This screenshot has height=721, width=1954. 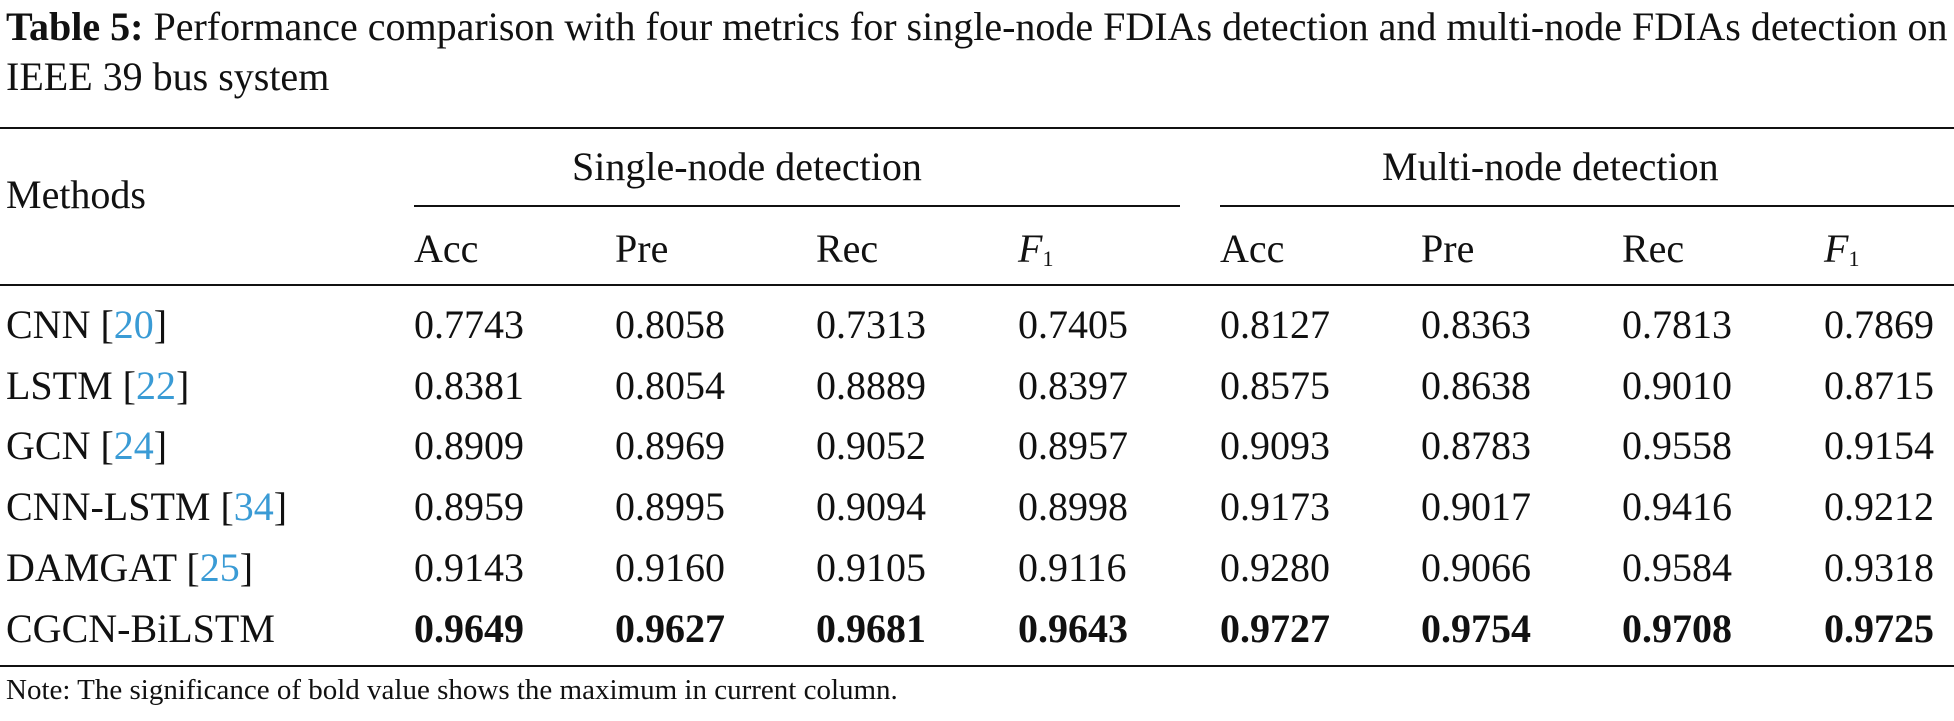 What do you see at coordinates (1275, 567) in the screenshot?
I see `value-cell: 0.9280` at bounding box center [1275, 567].